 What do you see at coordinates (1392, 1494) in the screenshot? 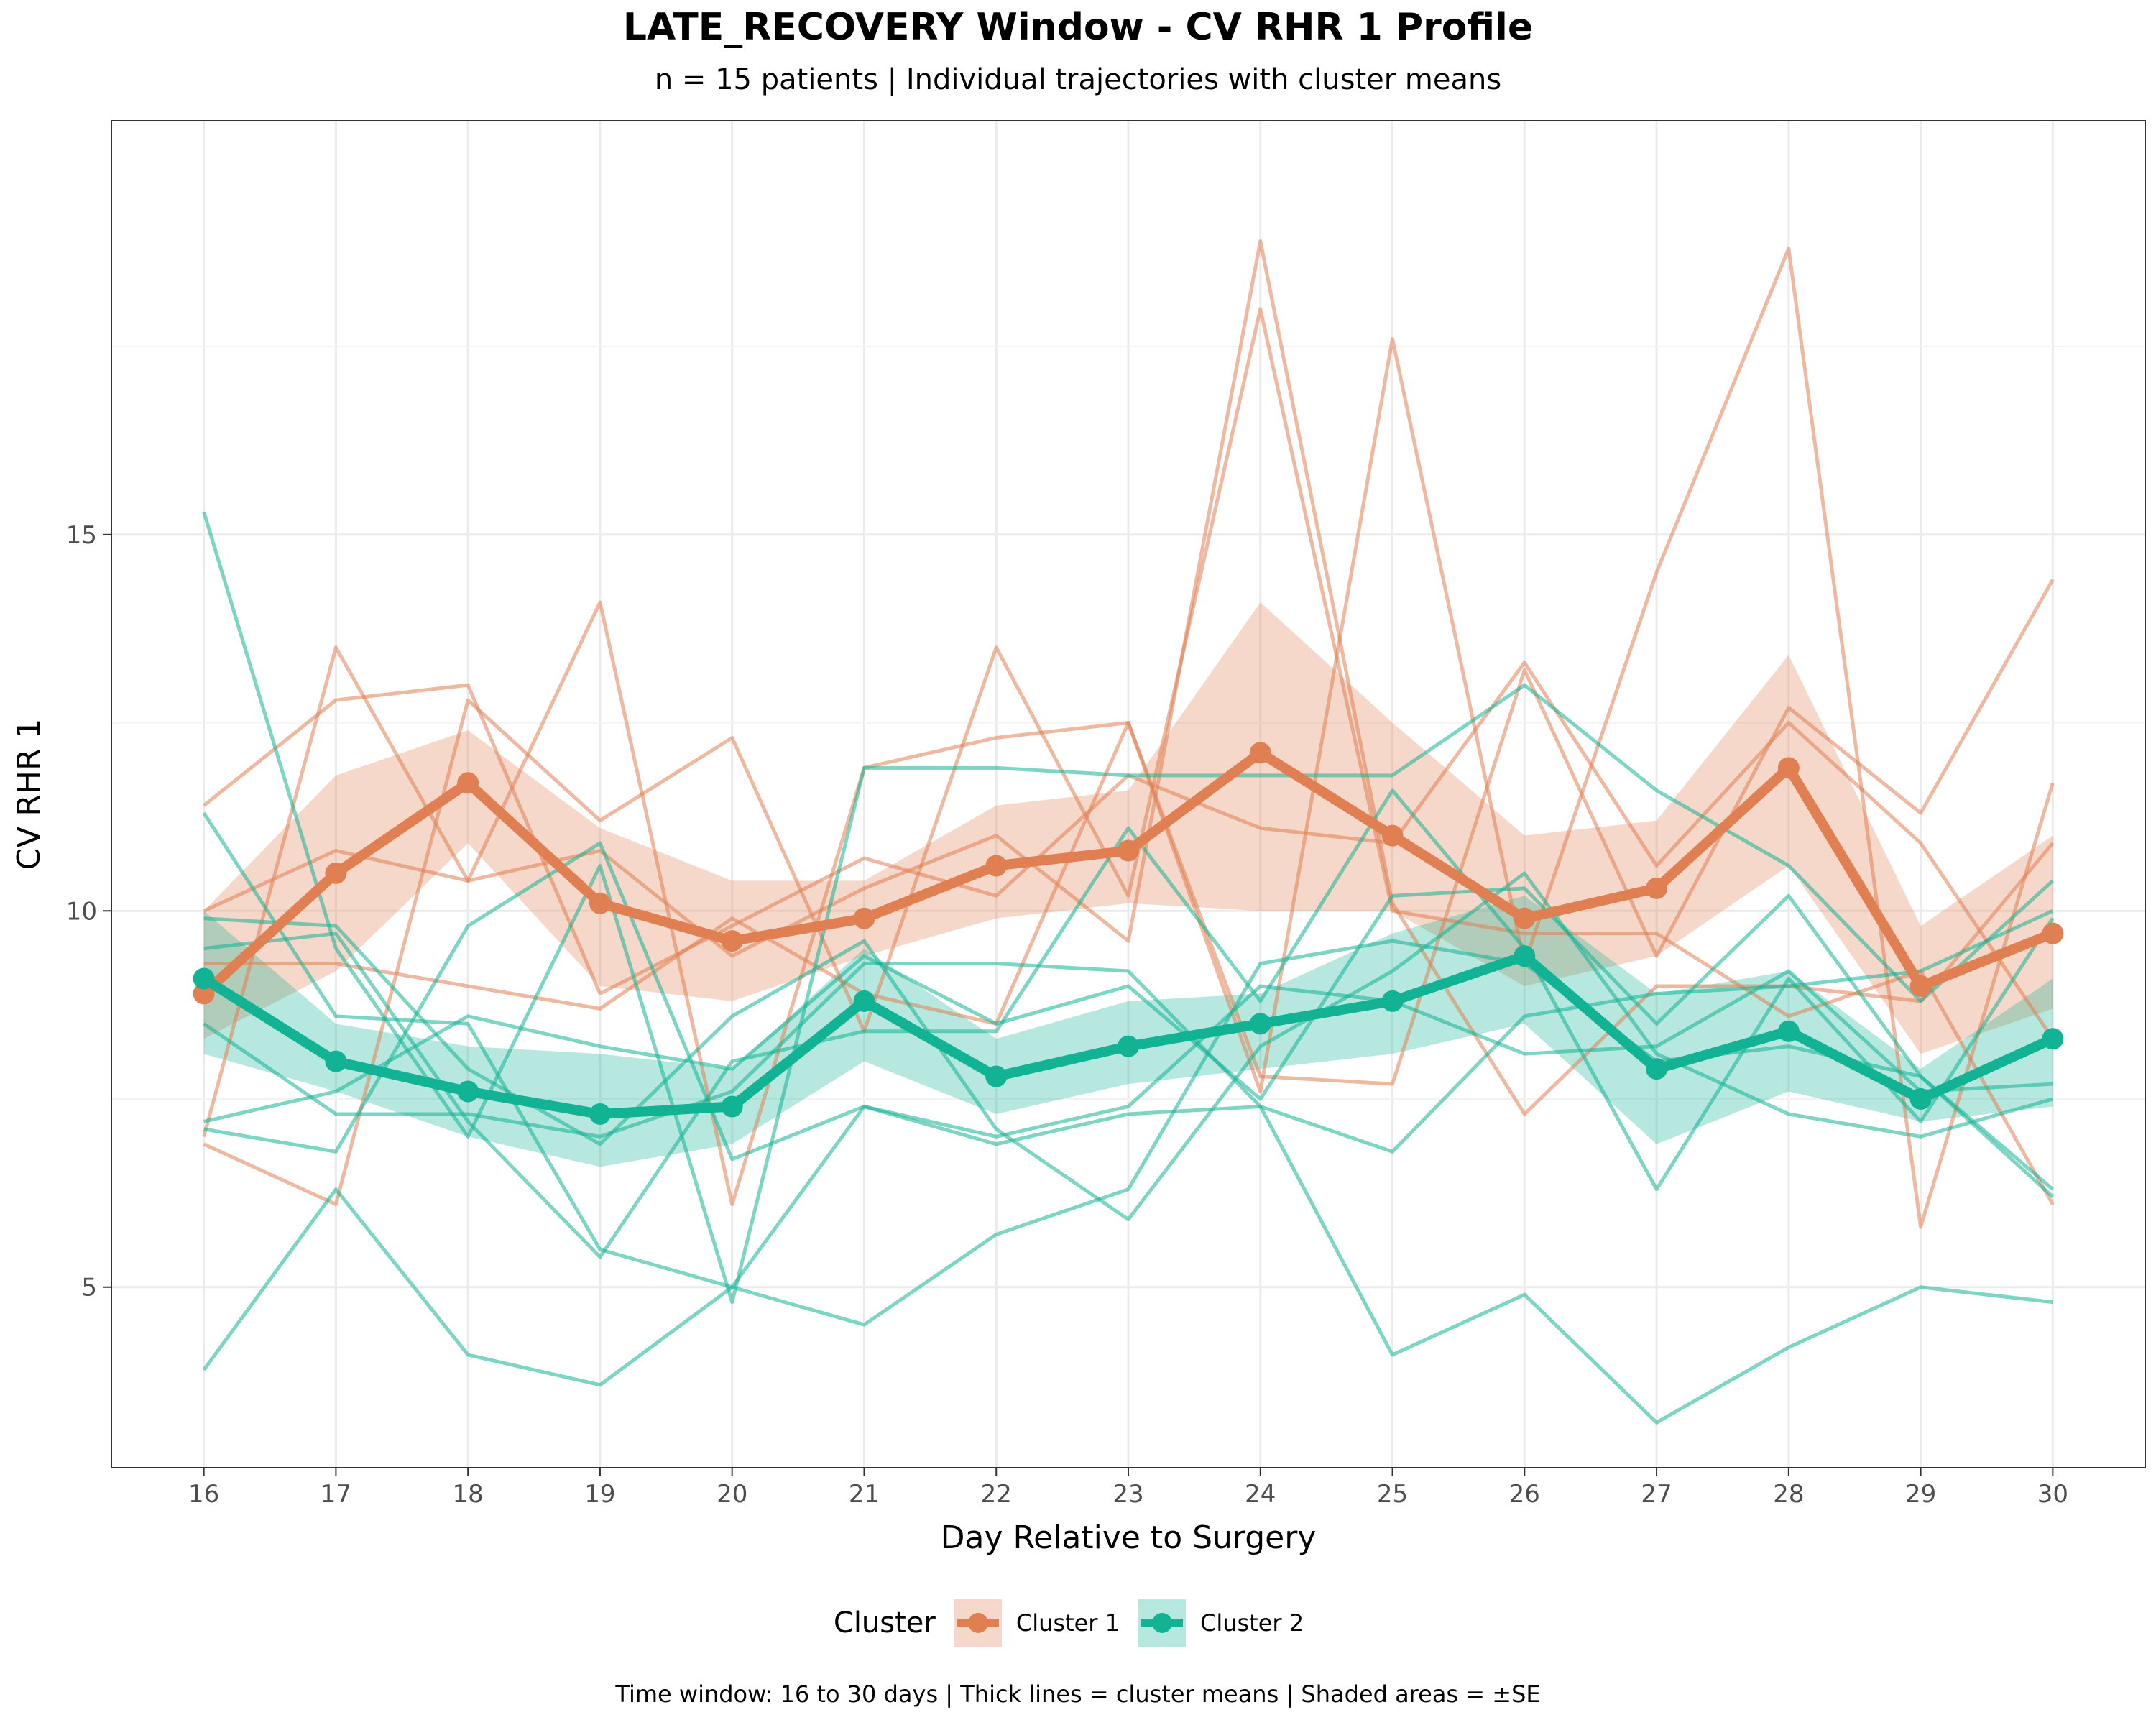
I see `x-tick-label: 25` at bounding box center [1392, 1494].